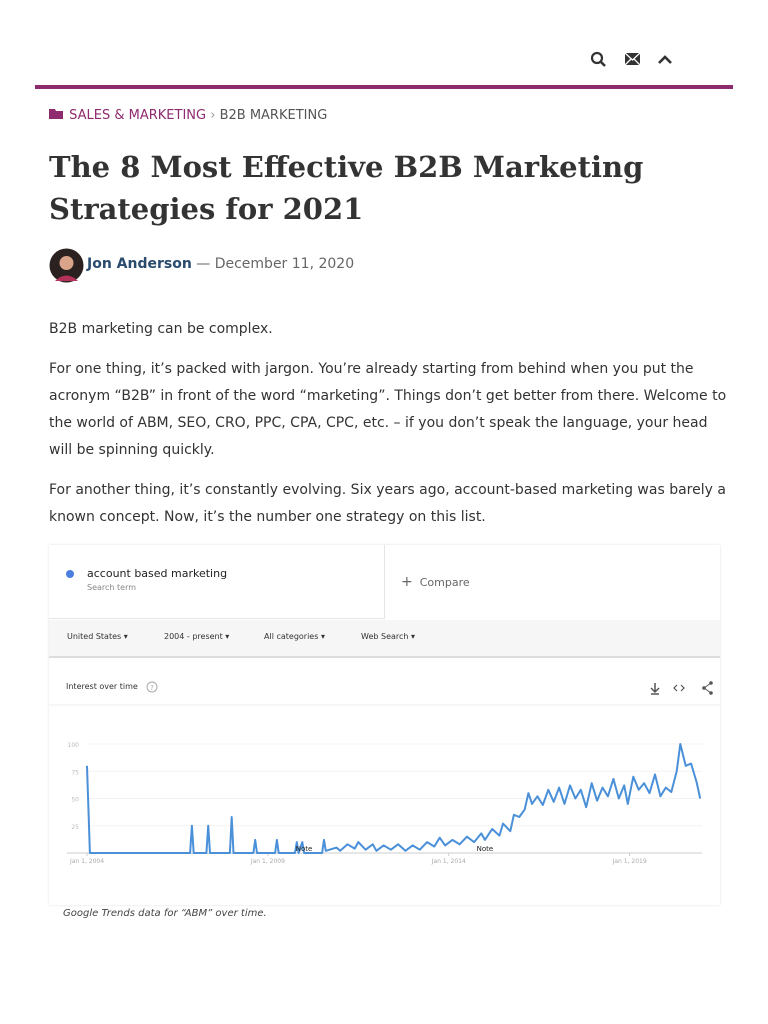  Describe the element at coordinates (66, 265) in the screenshot. I see `author-avatar` at that location.